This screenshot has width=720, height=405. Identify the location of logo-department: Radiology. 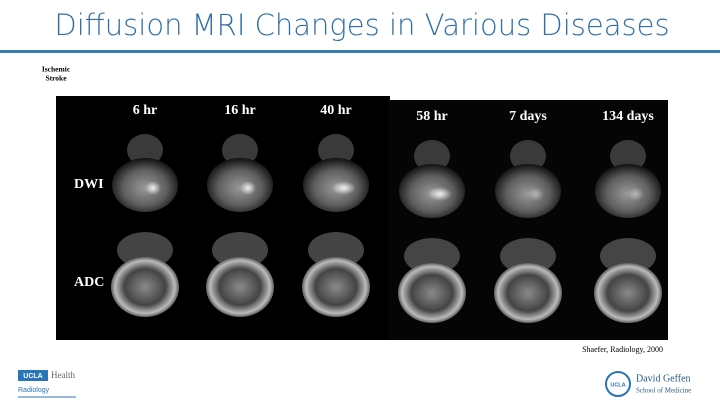
(34, 390).